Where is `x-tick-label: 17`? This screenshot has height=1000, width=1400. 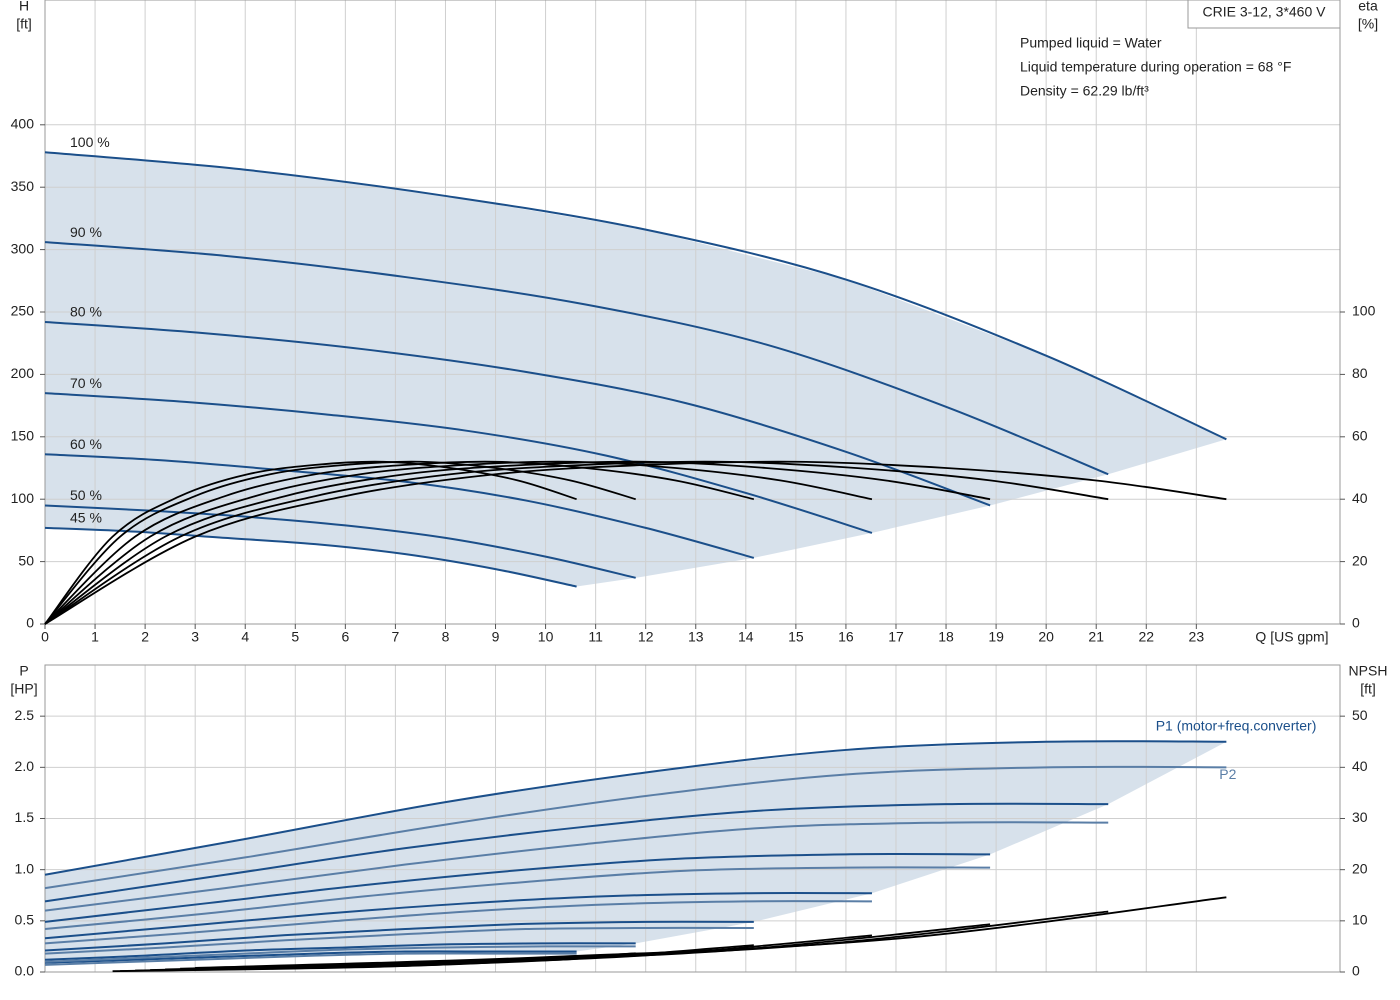
x-tick-label: 17 is located at coordinates (896, 637).